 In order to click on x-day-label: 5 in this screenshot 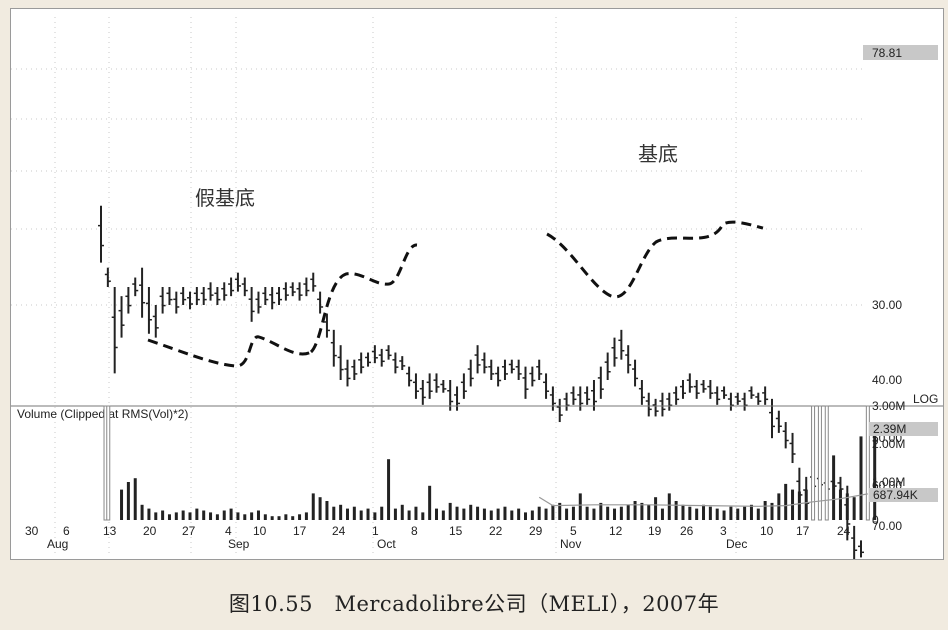, I will do `click(573, 531)`.